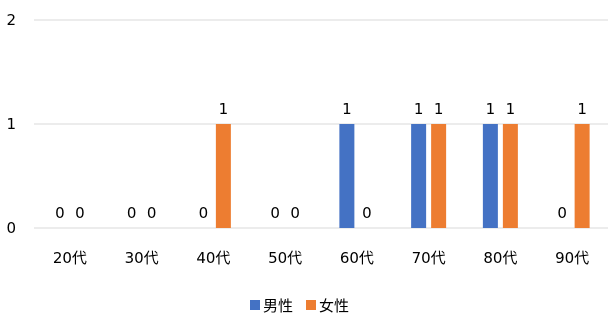 The width and height of the screenshot is (612, 329). What do you see at coordinates (70, 258) in the screenshot?
I see `x-tick-label: 20代` at bounding box center [70, 258].